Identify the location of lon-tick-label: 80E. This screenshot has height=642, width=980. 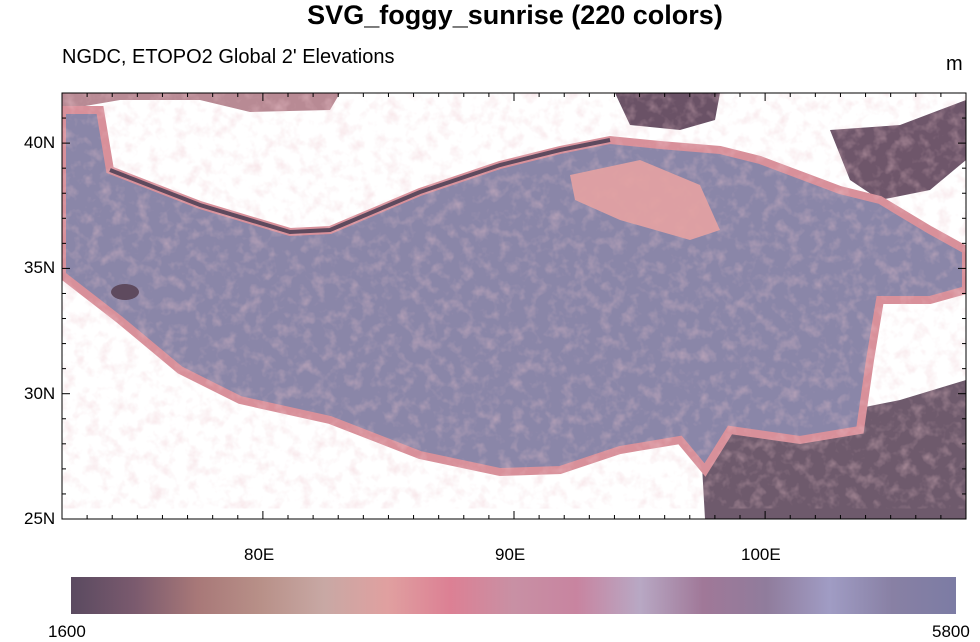
(259, 554).